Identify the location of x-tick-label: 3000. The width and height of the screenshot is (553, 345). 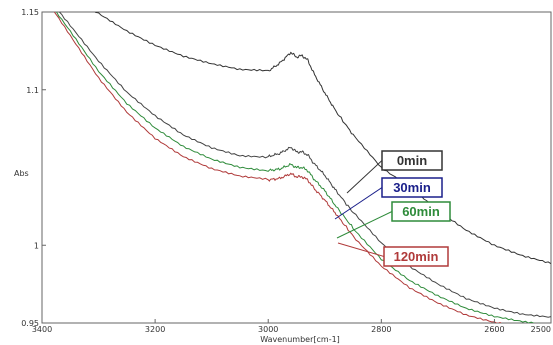
(268, 329).